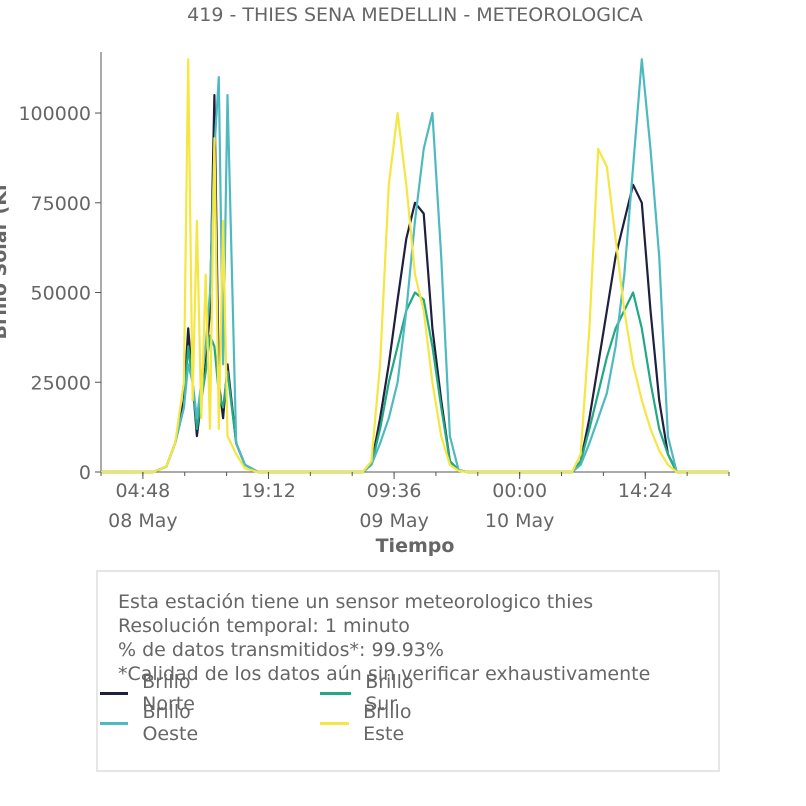  I want to click on legend-label: Brillo Este, so click(387, 723).